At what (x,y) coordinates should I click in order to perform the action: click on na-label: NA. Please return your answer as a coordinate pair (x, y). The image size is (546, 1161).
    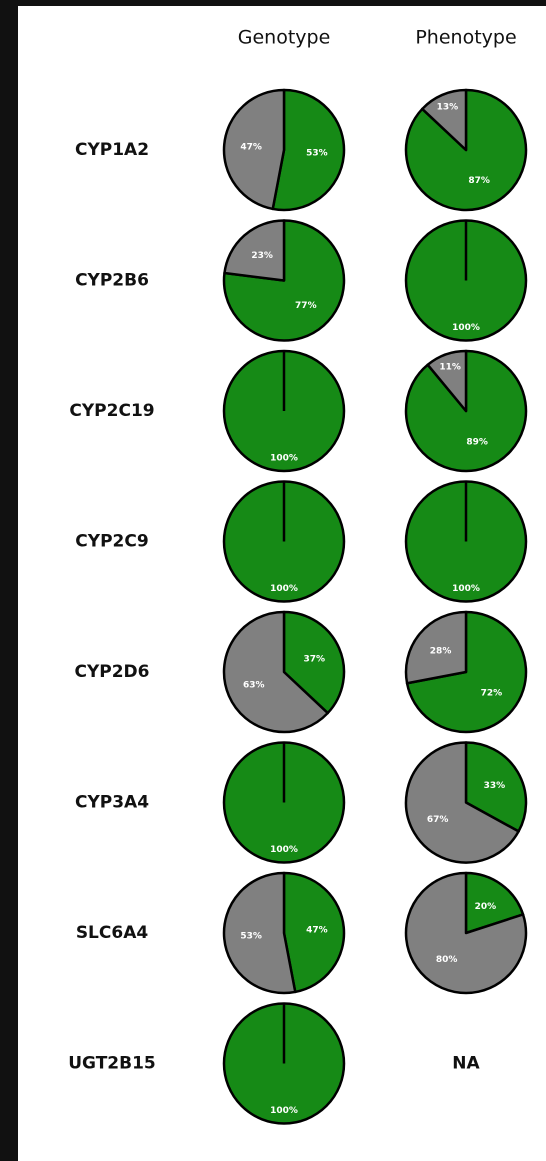
    Looking at the image, I should click on (466, 1064).